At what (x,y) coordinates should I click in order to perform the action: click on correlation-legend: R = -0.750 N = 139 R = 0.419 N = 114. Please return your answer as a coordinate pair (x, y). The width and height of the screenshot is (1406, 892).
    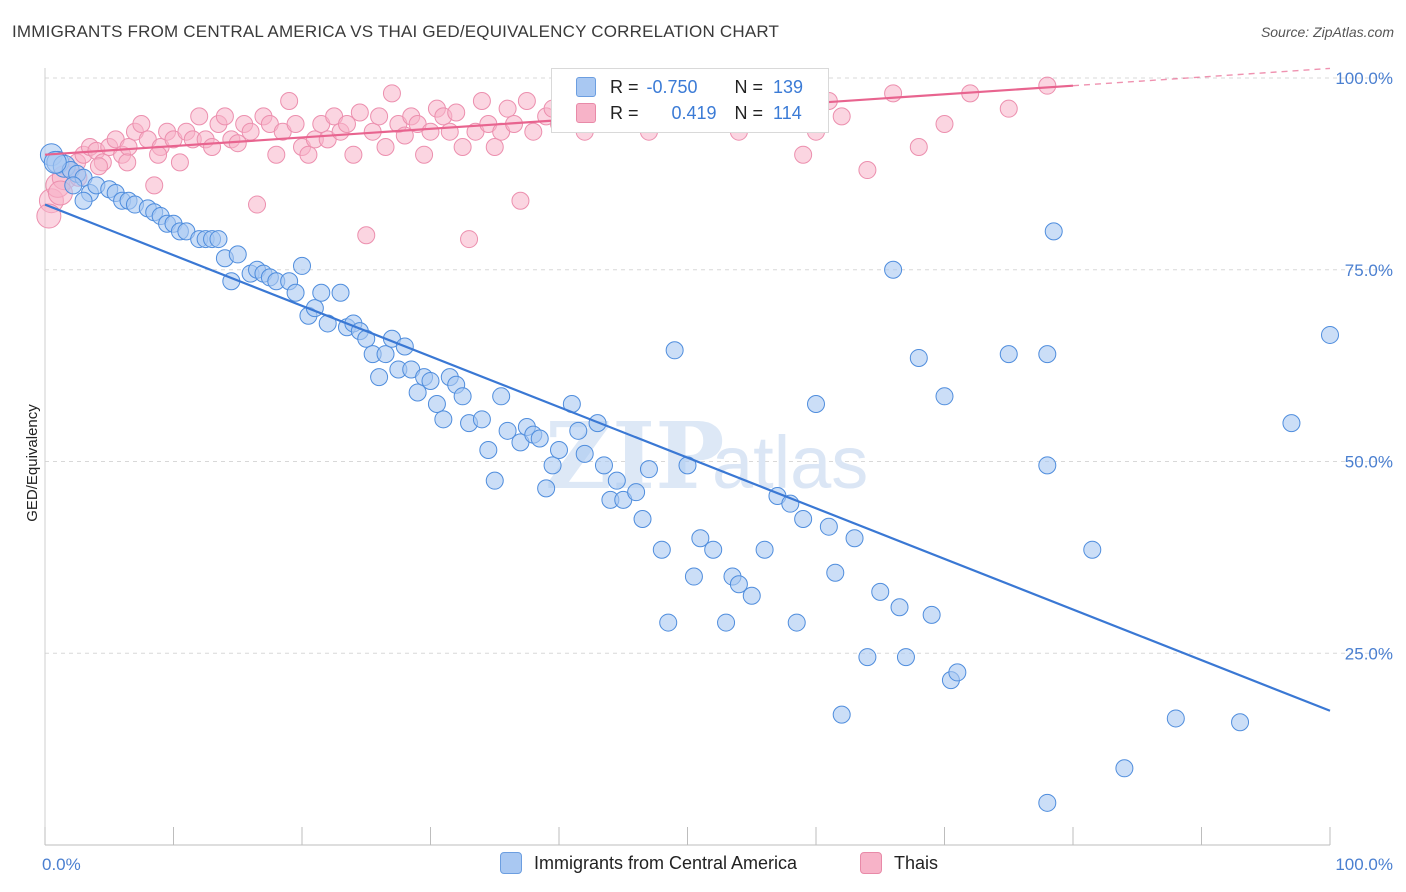
    Looking at the image, I should click on (690, 100).